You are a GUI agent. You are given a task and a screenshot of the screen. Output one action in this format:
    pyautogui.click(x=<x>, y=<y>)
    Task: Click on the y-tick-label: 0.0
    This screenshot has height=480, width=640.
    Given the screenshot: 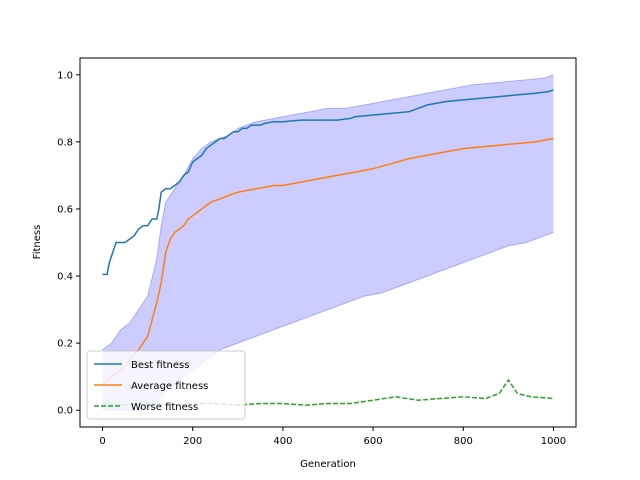 What is the action you would take?
    pyautogui.click(x=65, y=411)
    